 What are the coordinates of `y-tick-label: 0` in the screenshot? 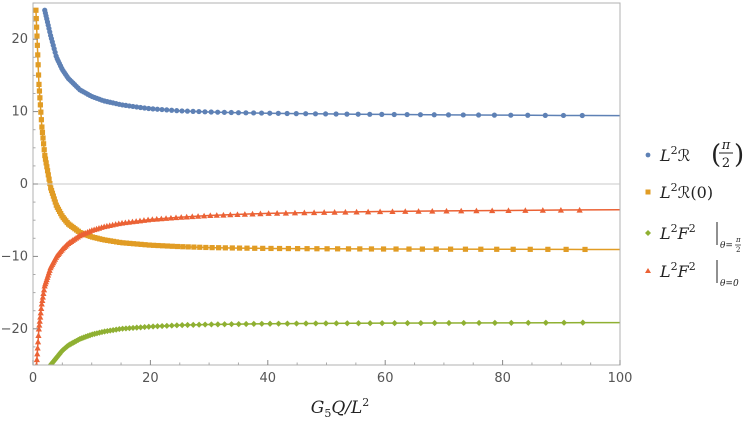 It's located at (24, 184).